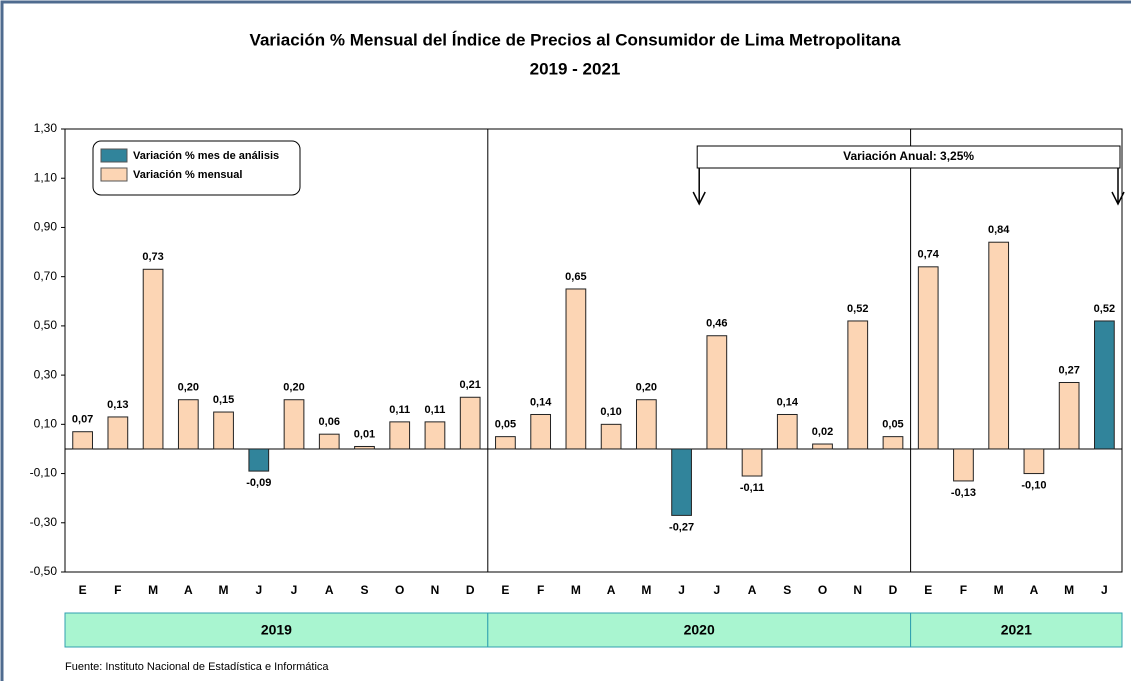 This screenshot has height=681, width=1131. I want to click on value-label: 0,74, so click(929, 255).